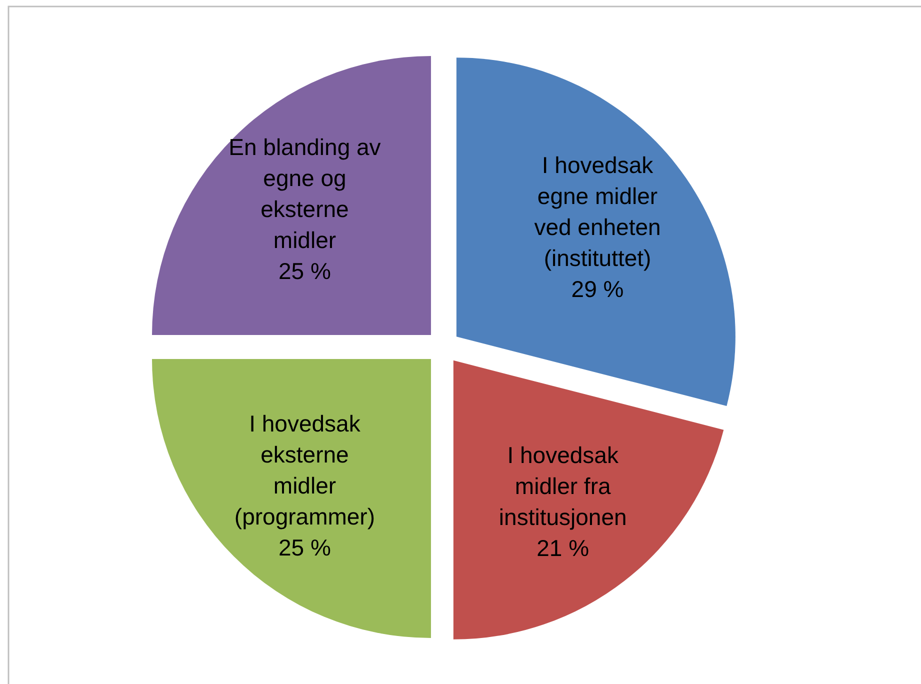 The height and width of the screenshot is (684, 921). What do you see at coordinates (305, 193) in the screenshot?
I see `slice-label: En blanding av egne og eksterne midler` at bounding box center [305, 193].